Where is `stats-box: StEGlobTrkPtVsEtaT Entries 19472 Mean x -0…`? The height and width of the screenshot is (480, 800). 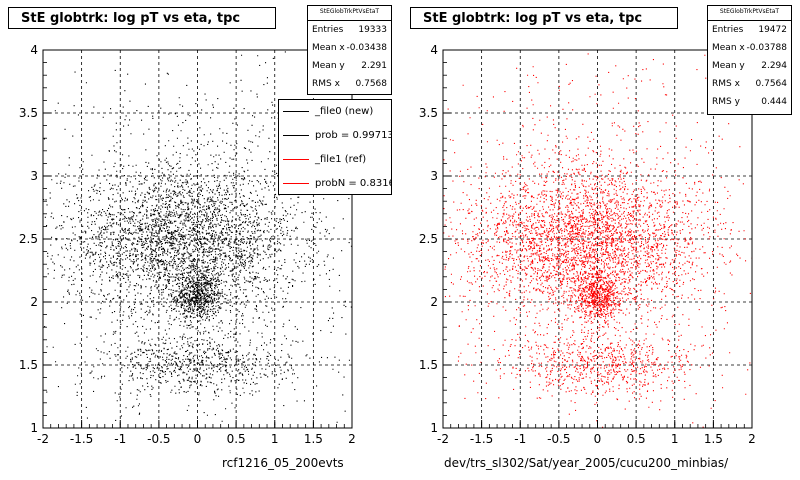
stats-box: StEGlobTrkPtVsEtaT Entries 19472 Mean x -0… is located at coordinates (749, 60).